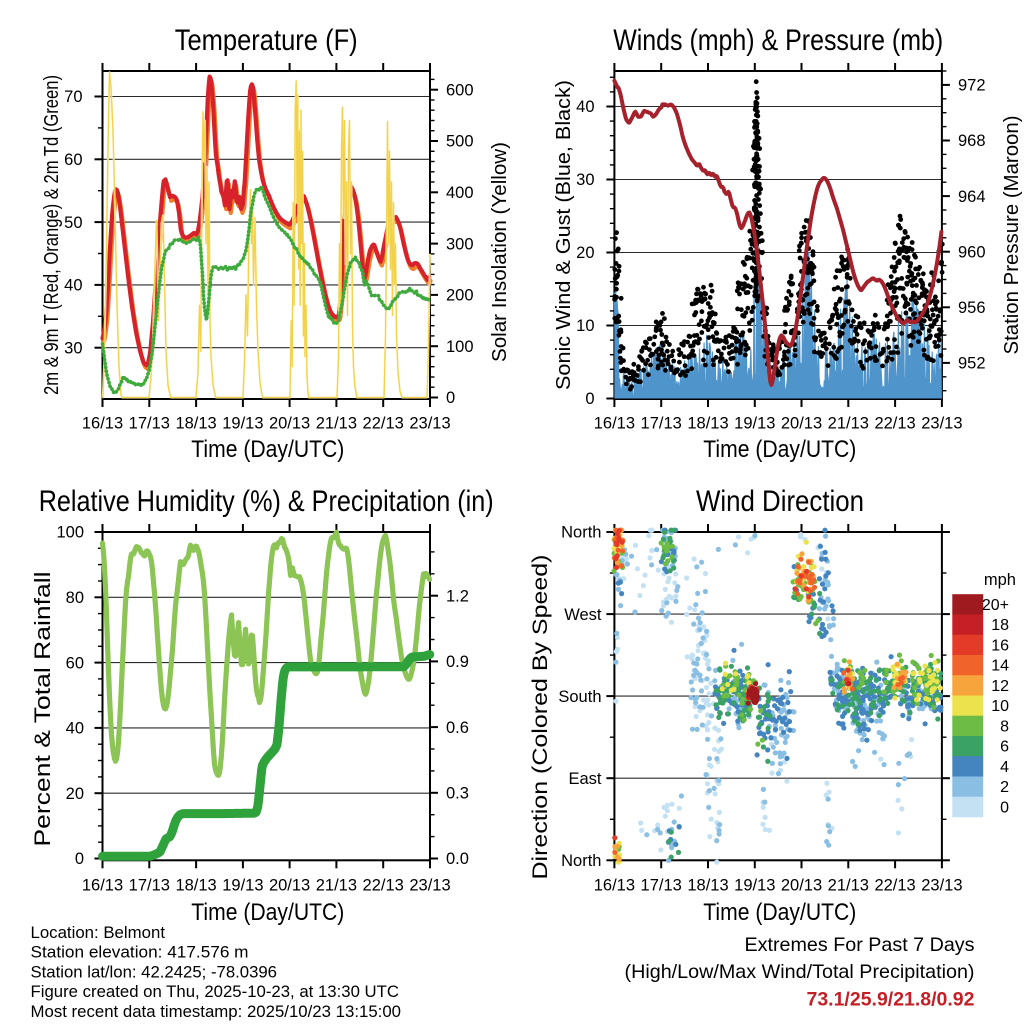 The image size is (1024, 1024). I want to click on svg-text: 300, so click(460, 244).